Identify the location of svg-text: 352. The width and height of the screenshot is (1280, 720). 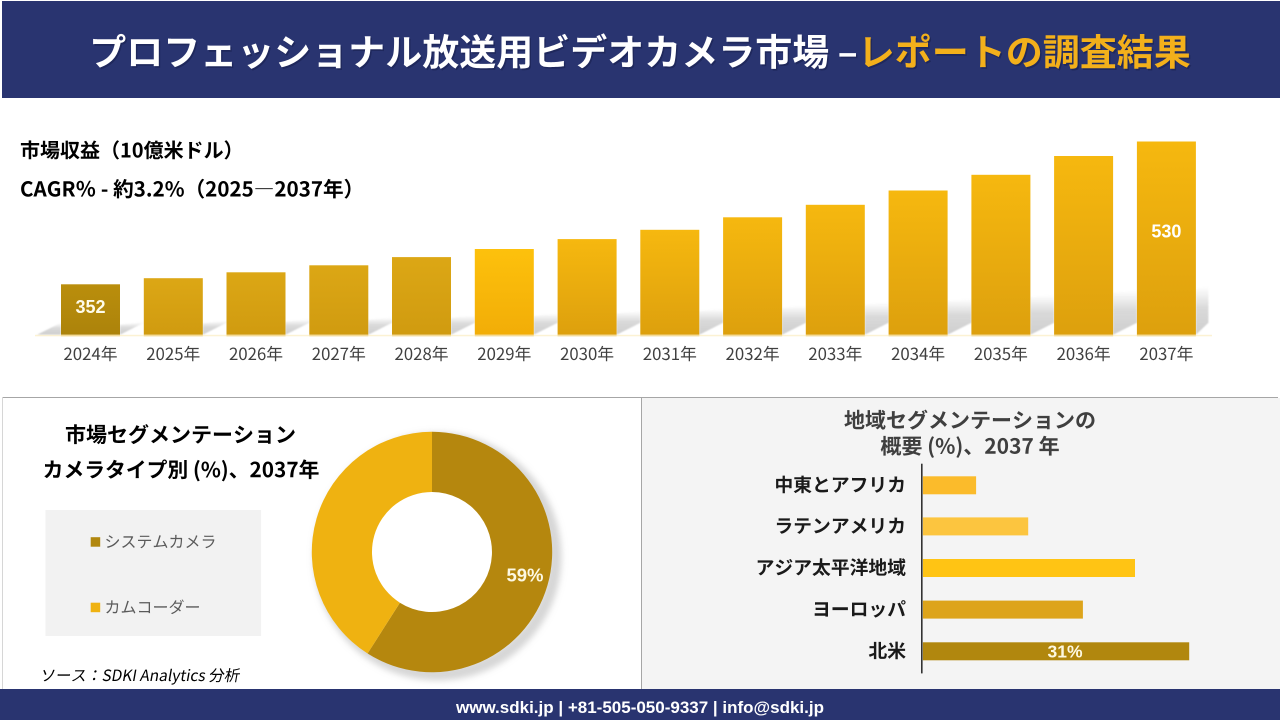
(90, 307).